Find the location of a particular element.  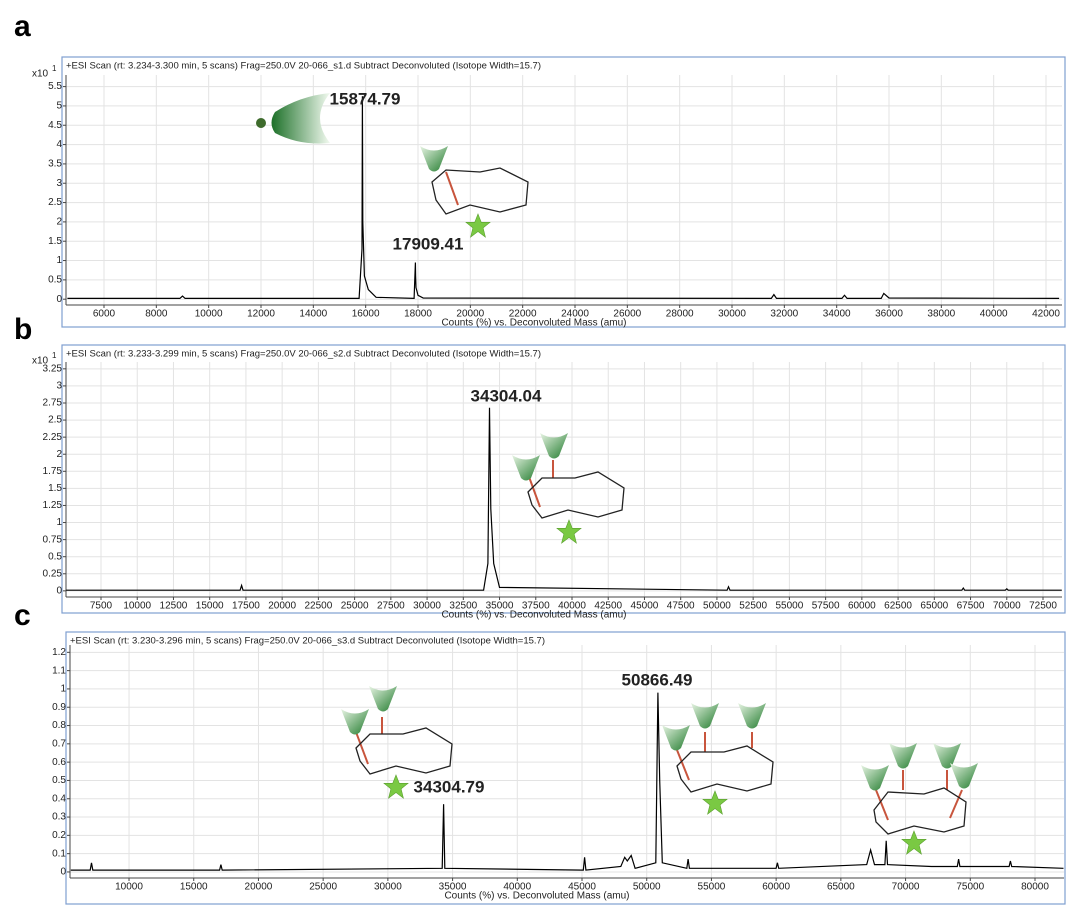

y-tick-label: 4.5 is located at coordinates (55, 125).